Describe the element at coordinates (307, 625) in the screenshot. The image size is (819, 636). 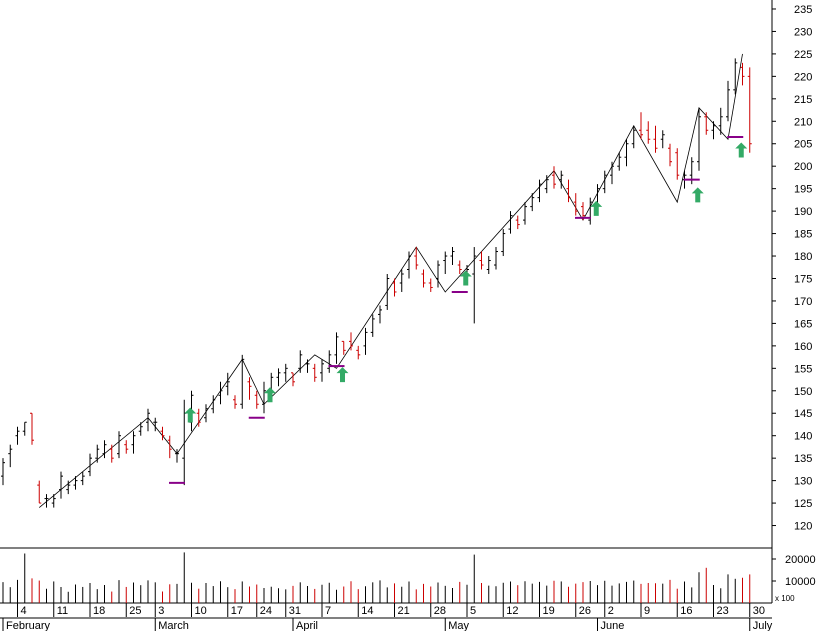
I see `month-label: April` at that location.